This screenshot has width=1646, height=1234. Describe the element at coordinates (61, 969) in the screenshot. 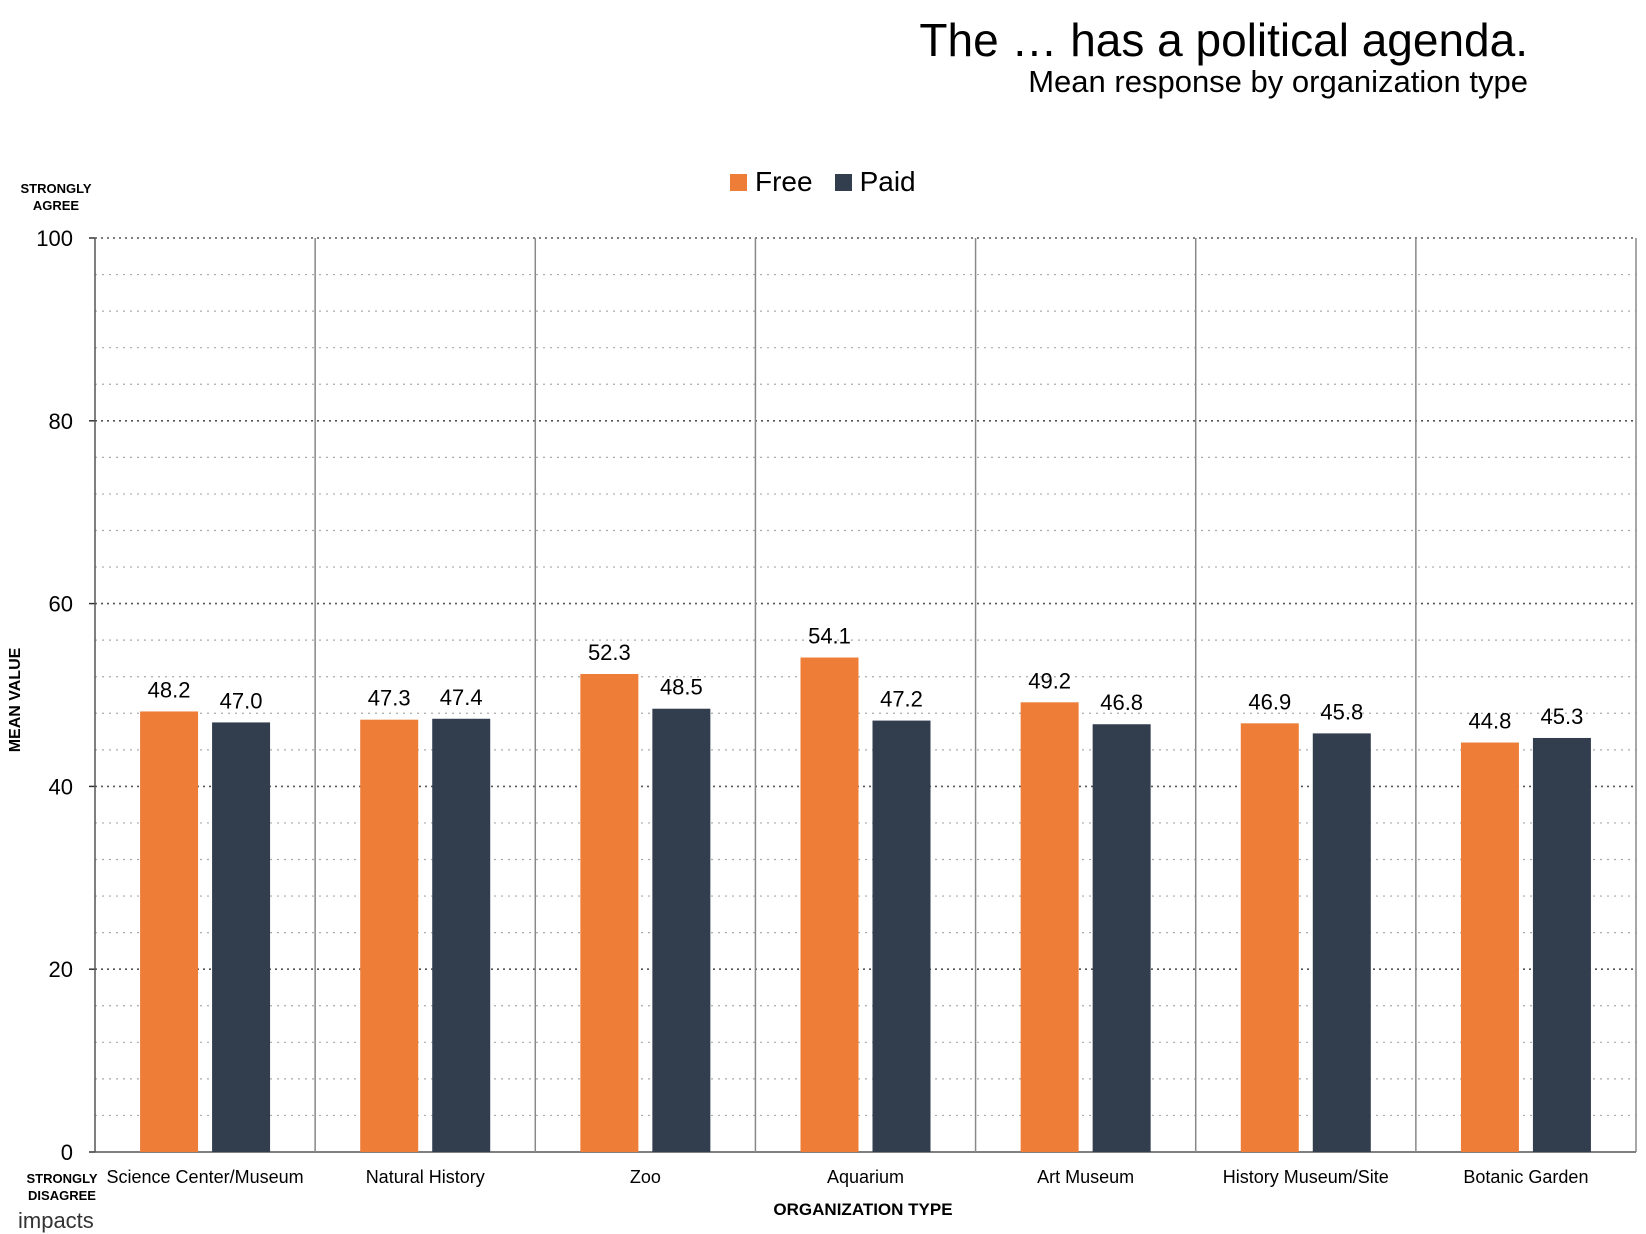

I see `y-tick-label: 20` at that location.